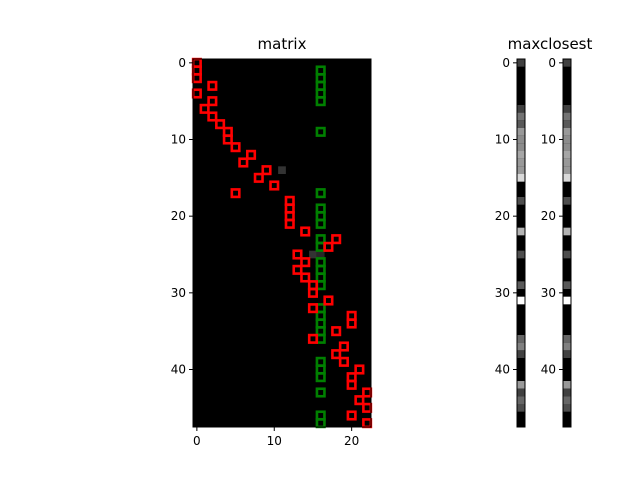 Image resolution: width=640 pixels, height=480 pixels. I want to click on matrix-x-tick-label: 20, so click(351, 441).